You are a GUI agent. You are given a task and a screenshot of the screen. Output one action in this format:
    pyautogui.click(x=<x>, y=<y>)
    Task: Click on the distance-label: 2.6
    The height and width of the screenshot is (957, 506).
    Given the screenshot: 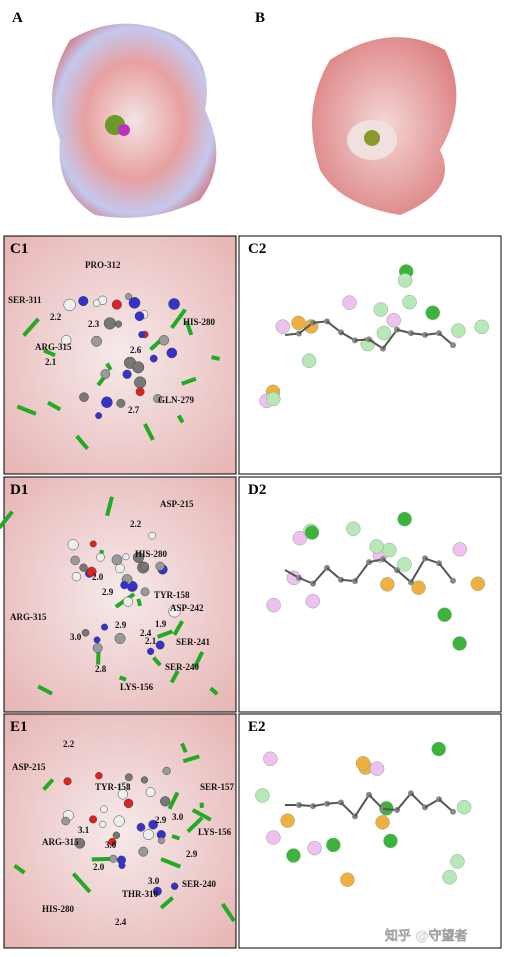 What is the action you would take?
    pyautogui.click(x=136, y=350)
    